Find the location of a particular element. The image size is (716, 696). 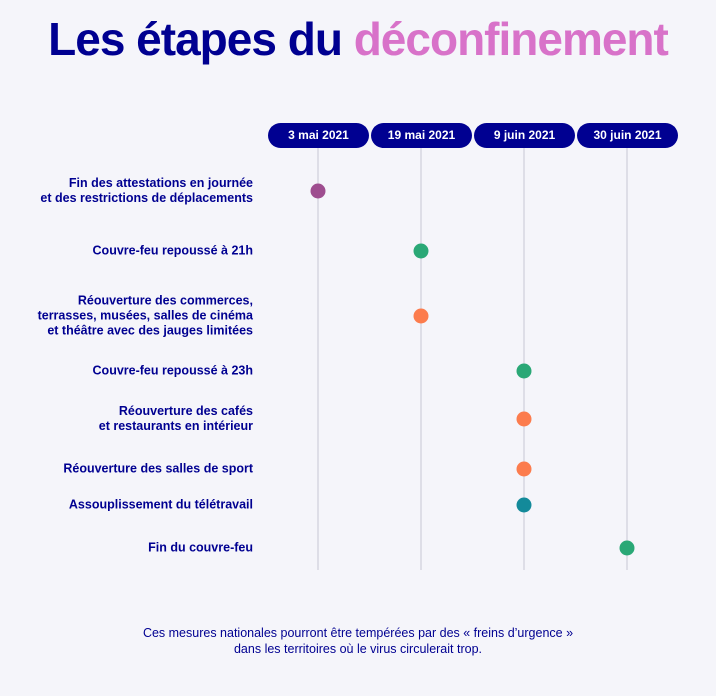

date-pill-3: 30 juin 2021 is located at coordinates (627, 135).